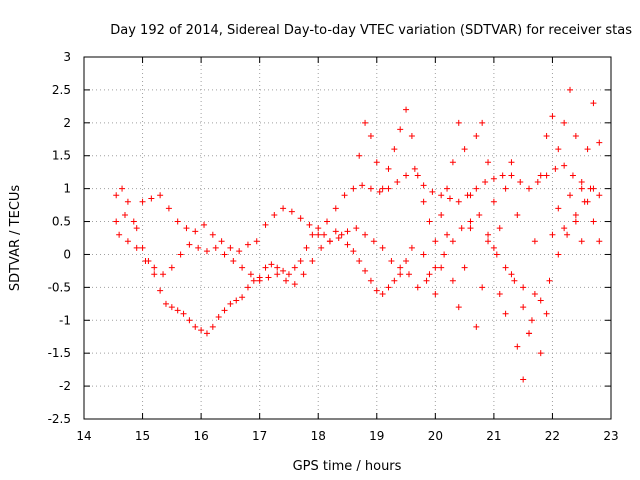  Describe the element at coordinates (83, 436) in the screenshot. I see `x-tick-label: 14` at that location.